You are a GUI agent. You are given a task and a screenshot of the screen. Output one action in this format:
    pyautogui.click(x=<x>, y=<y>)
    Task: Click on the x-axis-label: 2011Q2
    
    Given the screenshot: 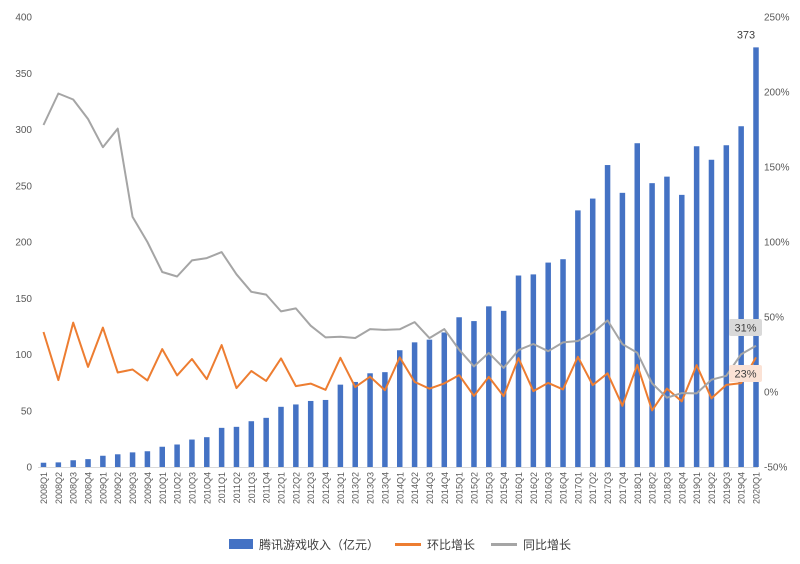 What is the action you would take?
    pyautogui.click(x=237, y=487)
    